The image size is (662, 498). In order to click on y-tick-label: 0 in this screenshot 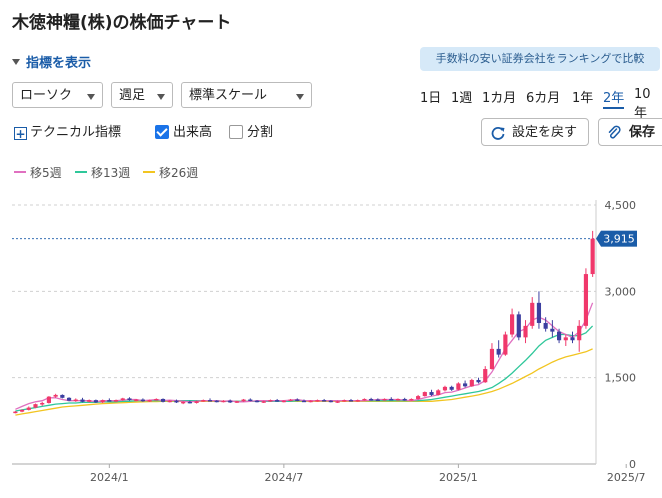, I will do `click(632, 464)`.